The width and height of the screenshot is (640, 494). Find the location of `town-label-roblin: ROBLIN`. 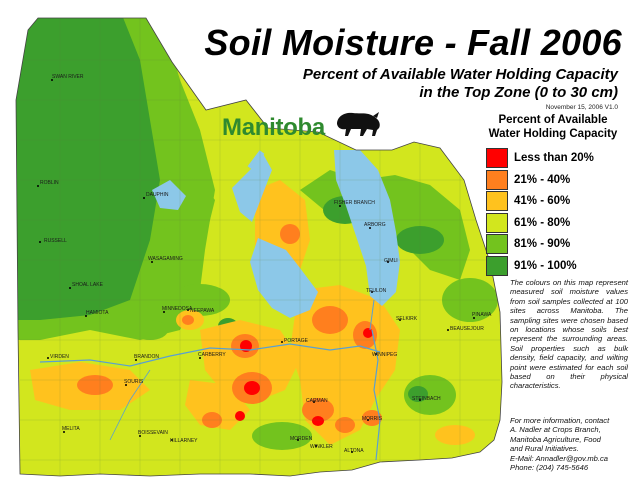

town-label-roblin: ROBLIN is located at coordinates (49, 183).